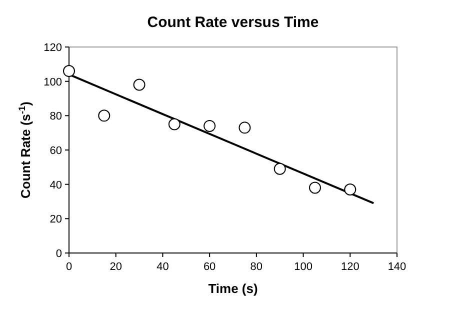  What do you see at coordinates (56, 185) in the screenshot?
I see `y-tick-label: 40` at bounding box center [56, 185].